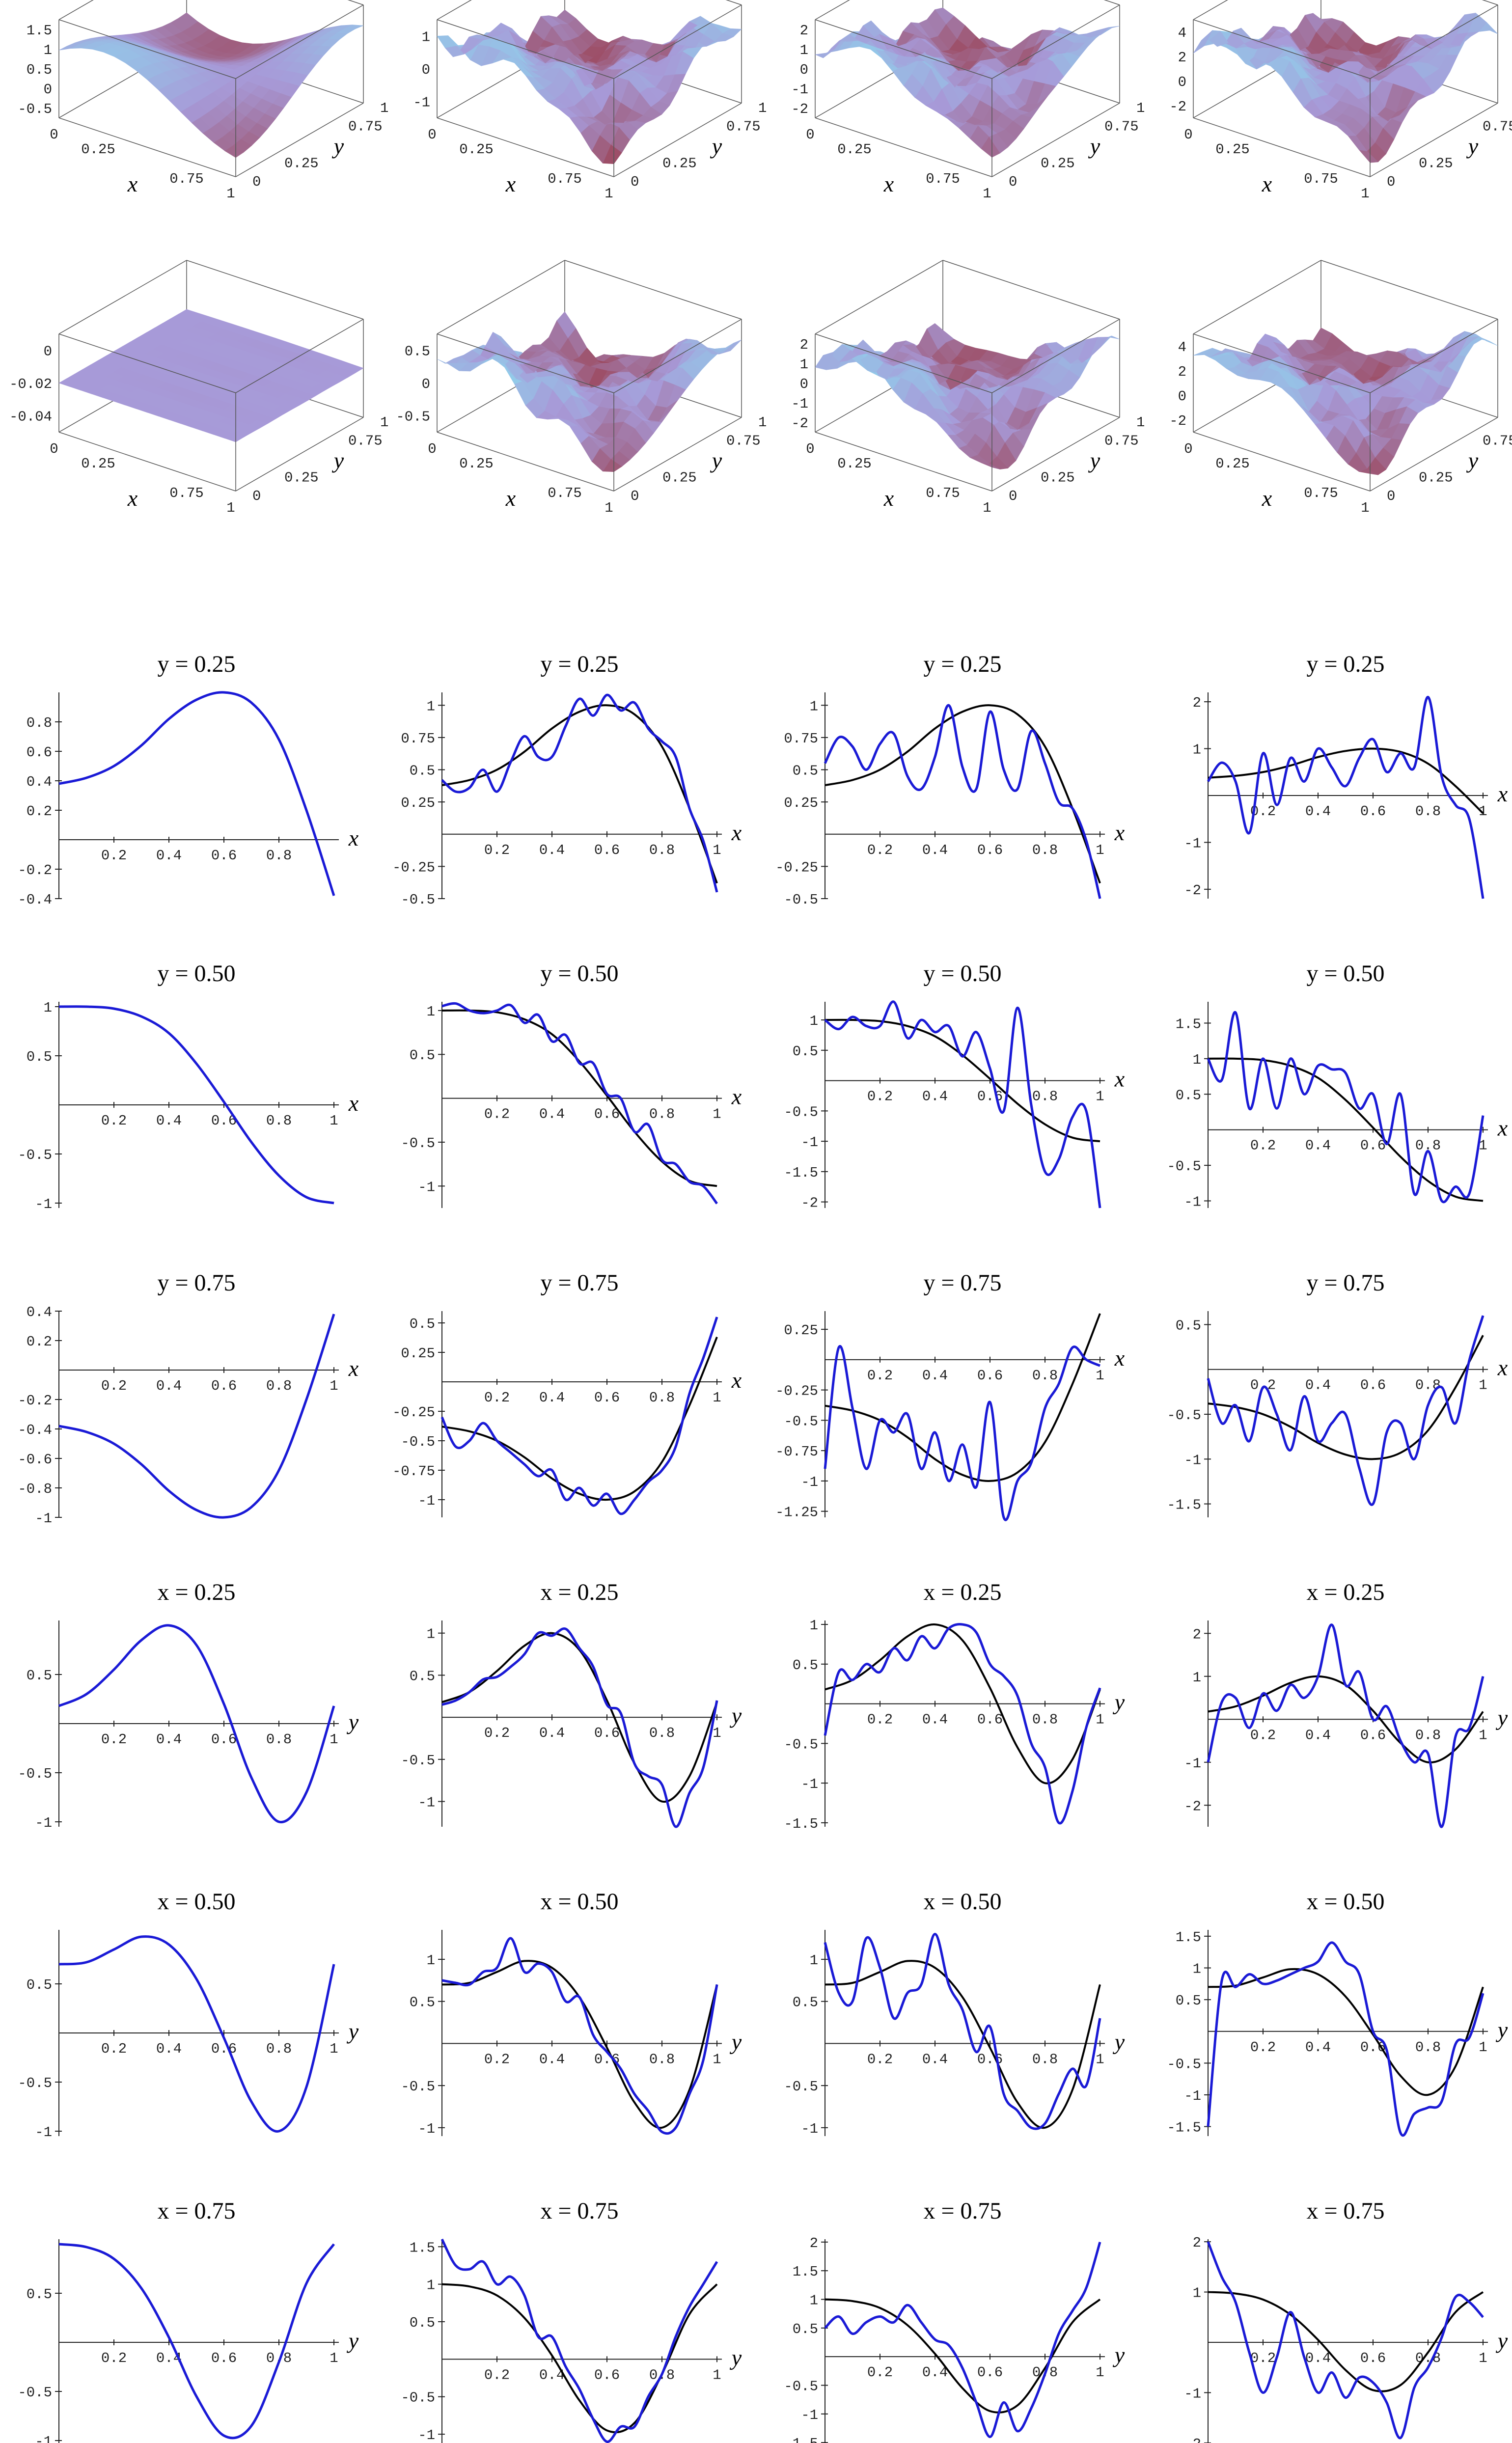 The image size is (1512, 2443). I want to click on y-tick-label: 0.2, so click(39, 1342).